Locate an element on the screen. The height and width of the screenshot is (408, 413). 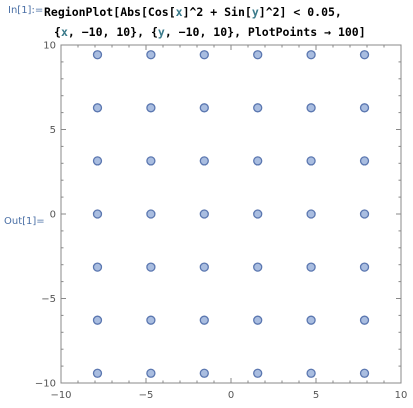
y-tick-label: 5 is located at coordinates (53, 130).